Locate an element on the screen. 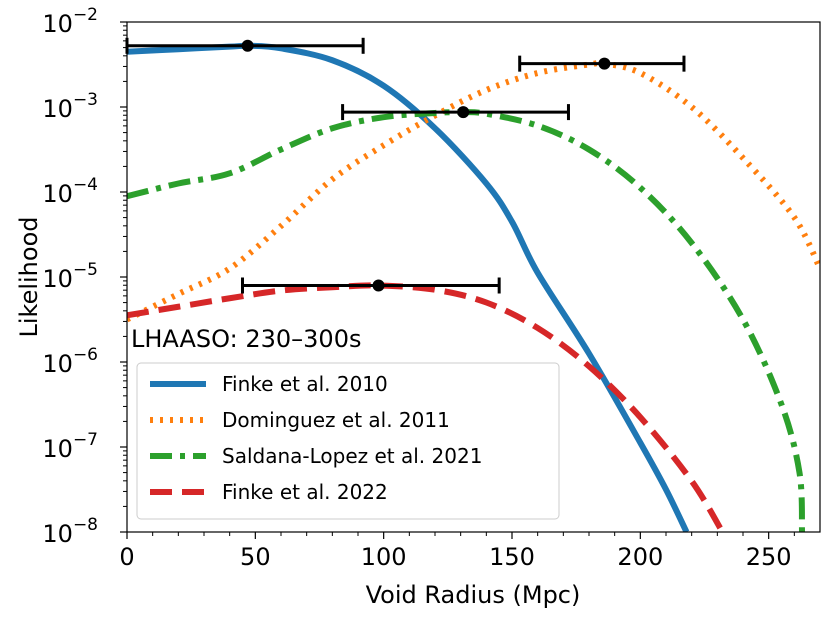 The height and width of the screenshot is (620, 830). x-tick-label-0: 0 is located at coordinates (126, 557).